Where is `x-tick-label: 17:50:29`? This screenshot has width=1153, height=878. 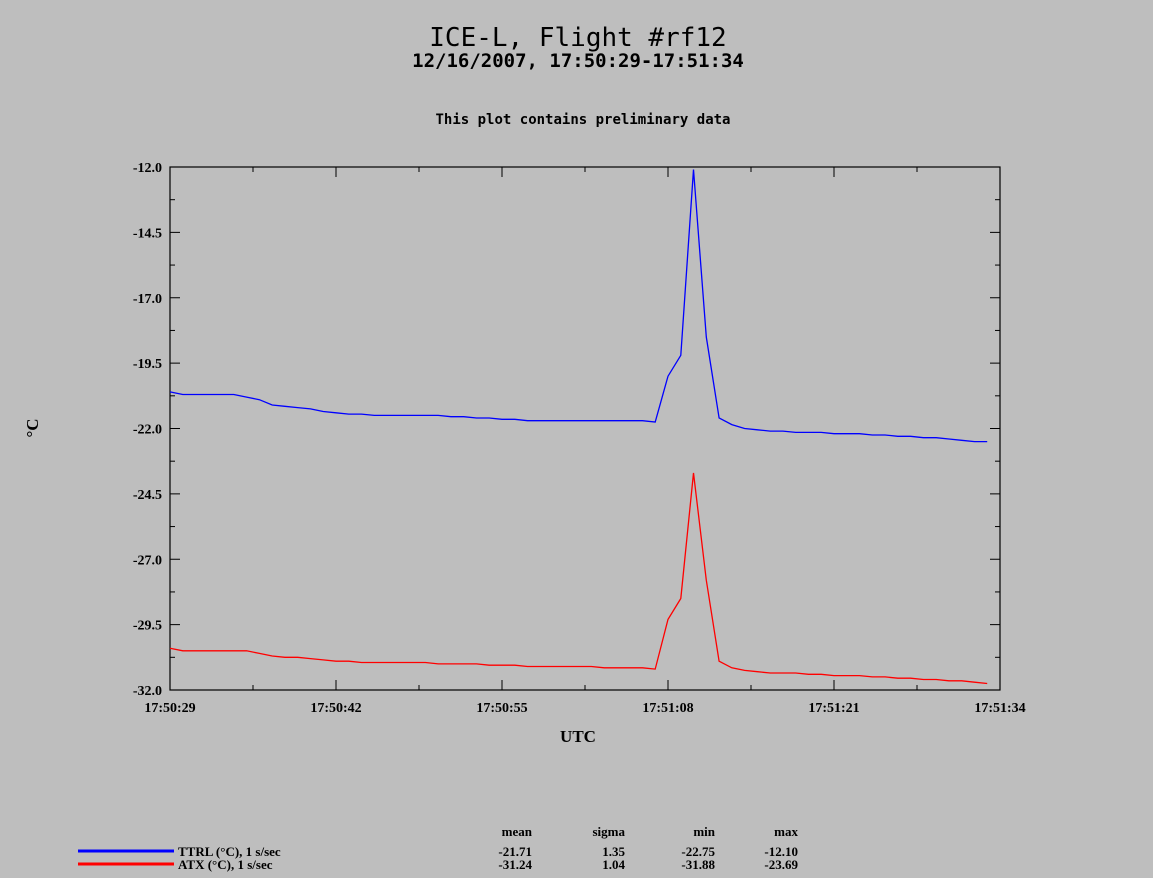
x-tick-label: 17:50:29 is located at coordinates (169, 708).